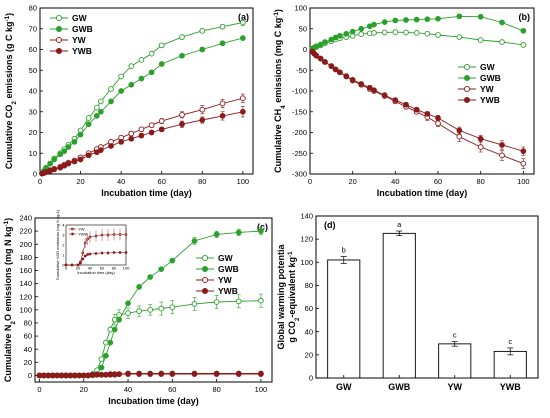 This screenshot has width=550, height=418. What do you see at coordinates (33, 28) in the screenshot?
I see `y-tick-label: 70` at bounding box center [33, 28].